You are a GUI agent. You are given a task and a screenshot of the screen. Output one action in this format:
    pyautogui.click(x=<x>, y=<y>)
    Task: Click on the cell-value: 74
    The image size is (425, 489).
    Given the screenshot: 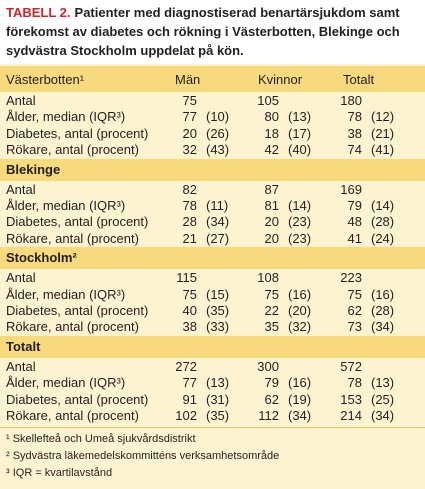 What is the action you would take?
    pyautogui.click(x=354, y=150)
    